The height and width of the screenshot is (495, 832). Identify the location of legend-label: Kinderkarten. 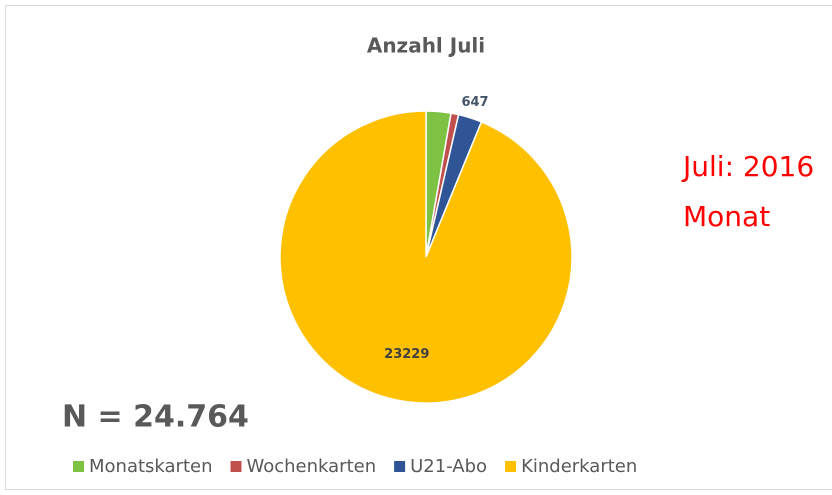
(579, 466).